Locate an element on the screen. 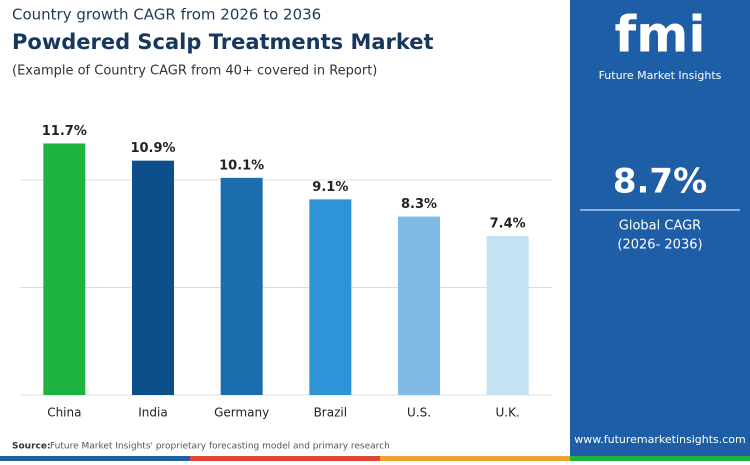 This screenshot has width=750, height=465. supertitle: Country growth CAGR from 2026 to 2036 is located at coordinates (166, 15).